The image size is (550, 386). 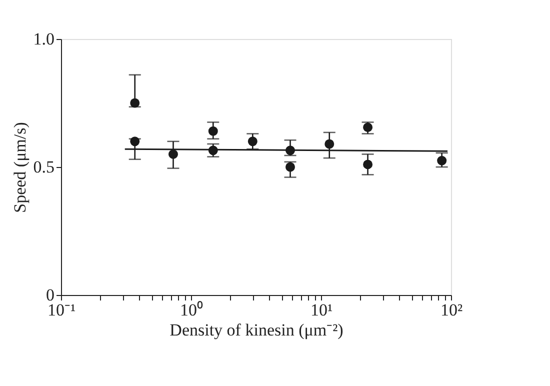 I want to click on y-tick-label: 0.5, so click(x=43, y=167).